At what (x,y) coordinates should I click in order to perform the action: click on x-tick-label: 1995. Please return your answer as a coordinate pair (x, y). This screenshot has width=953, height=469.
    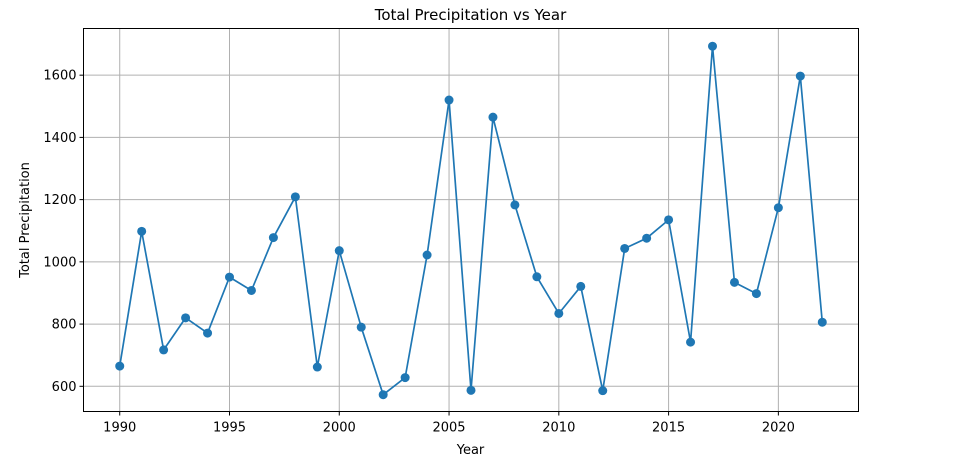
    Looking at the image, I should click on (229, 428).